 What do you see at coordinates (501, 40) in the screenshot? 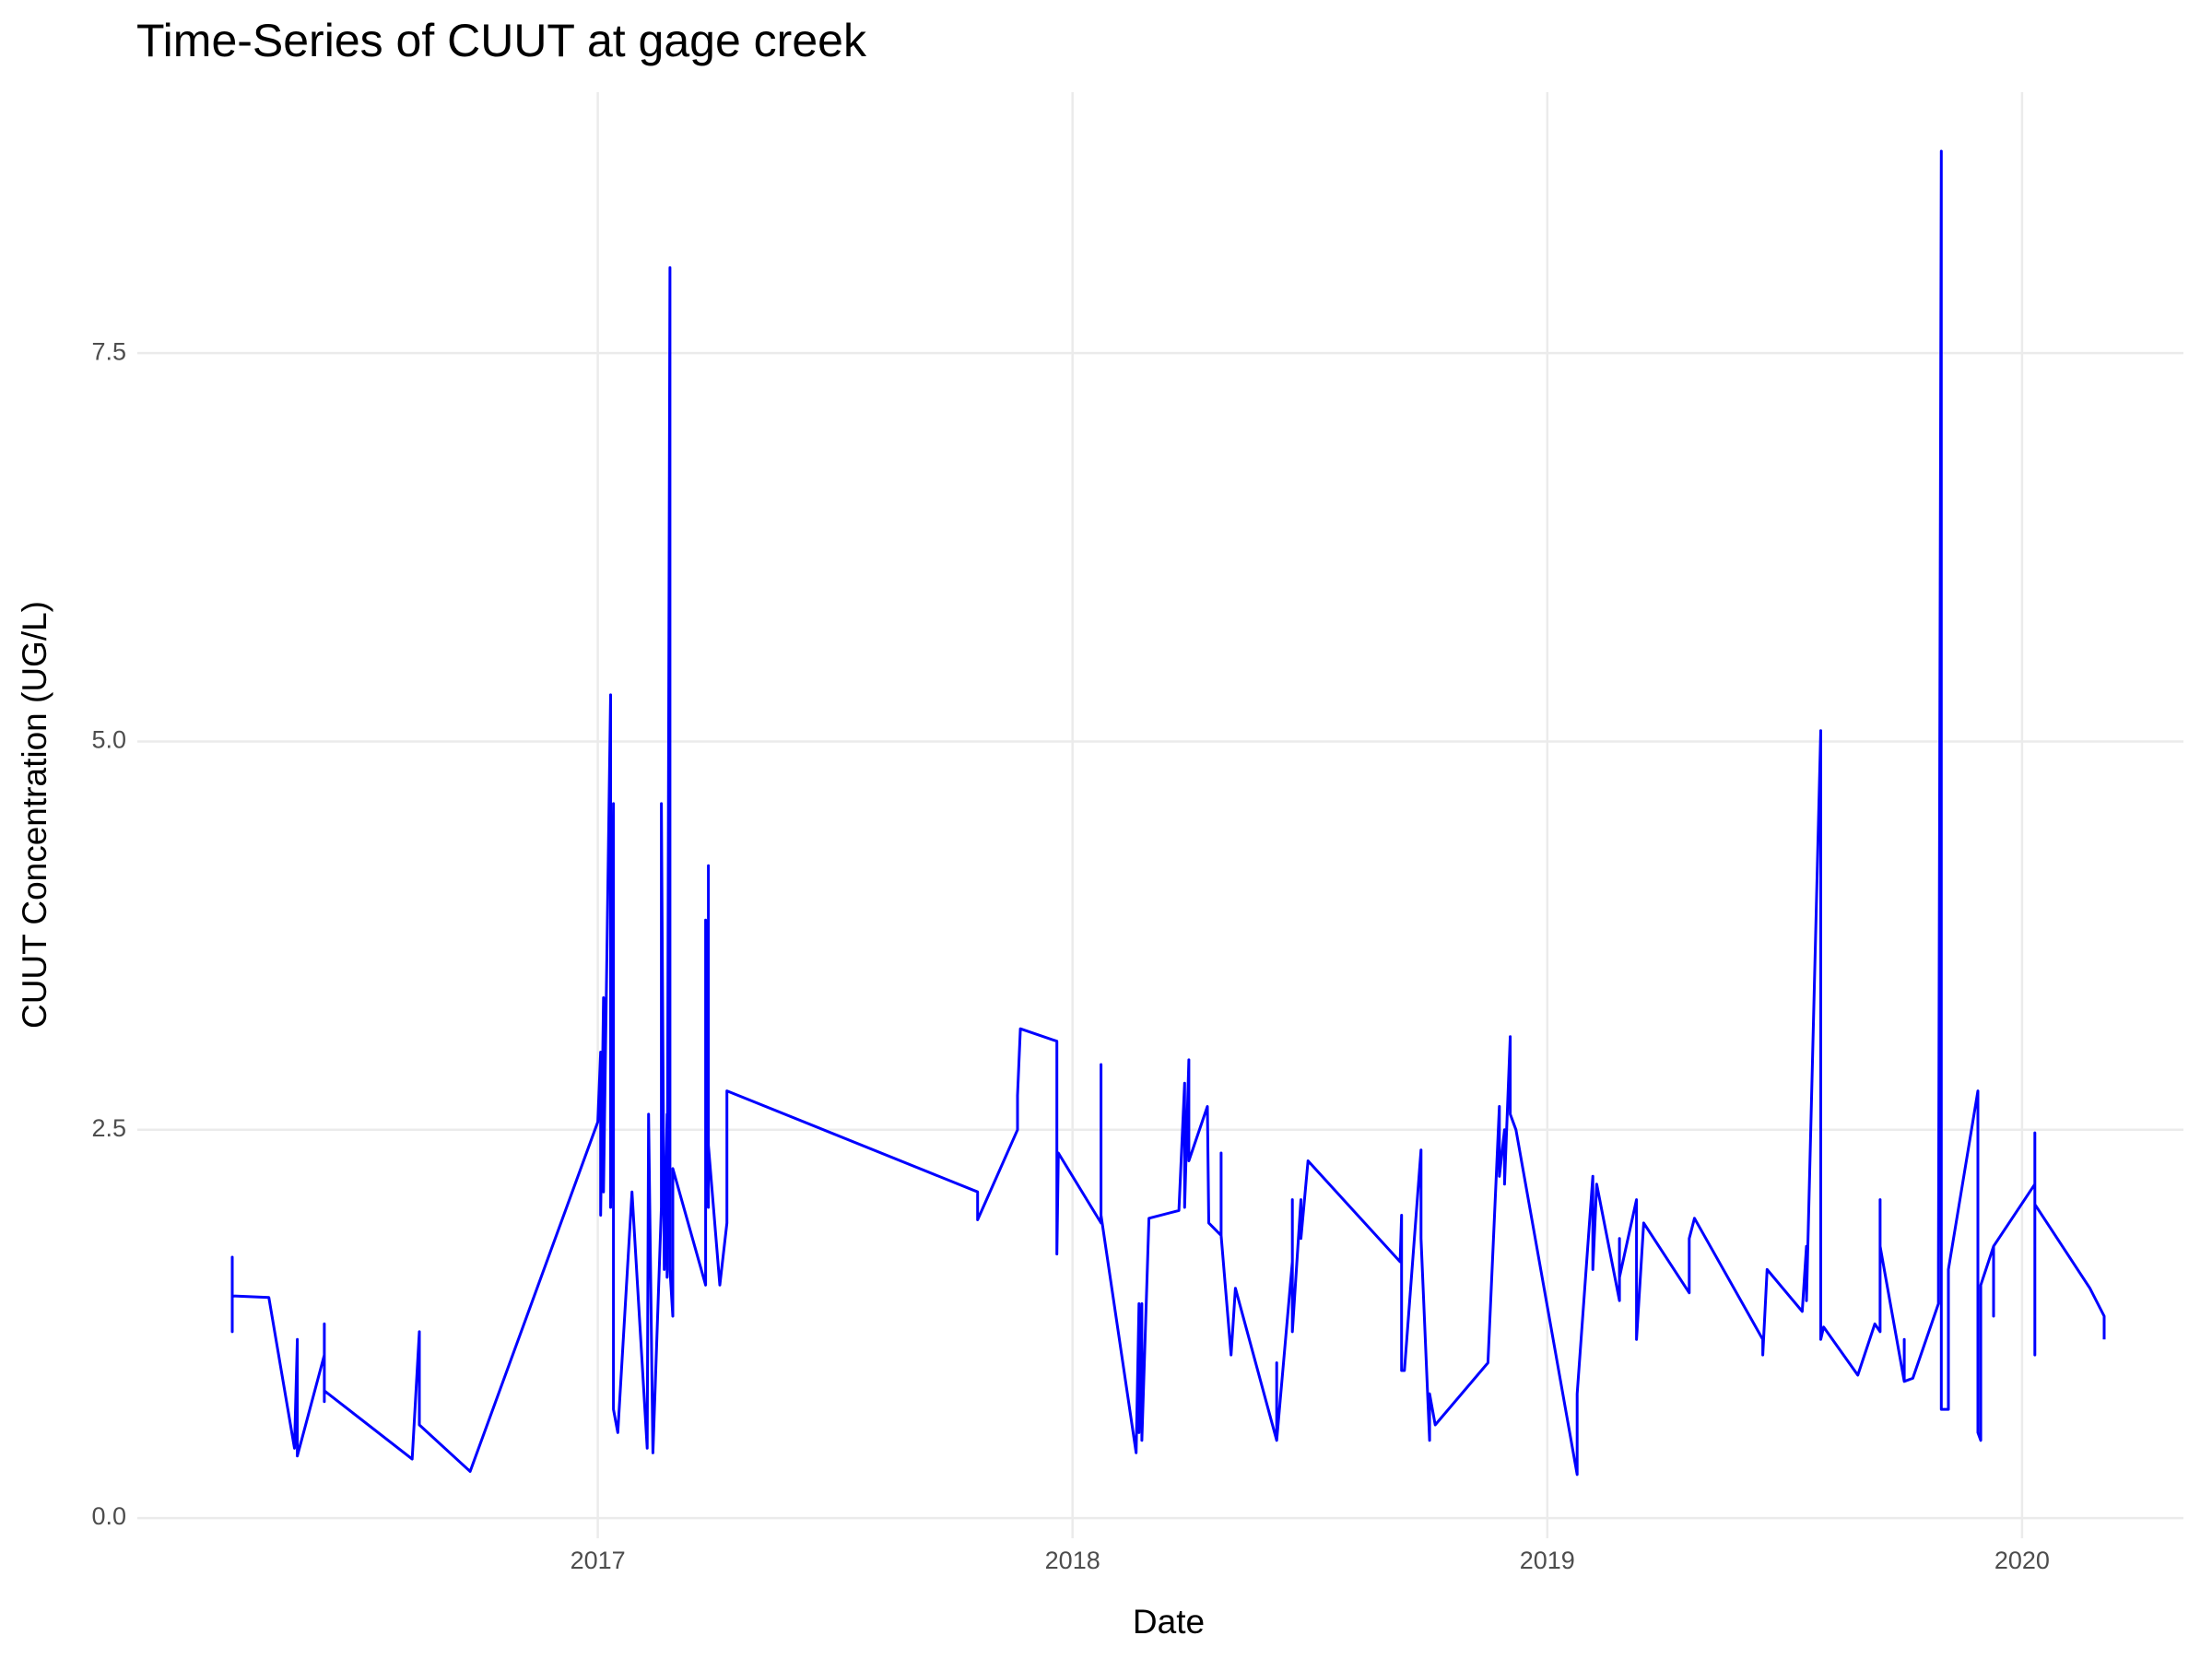
I see `chart-title: Time-Series of CUUT at gage creek` at bounding box center [501, 40].